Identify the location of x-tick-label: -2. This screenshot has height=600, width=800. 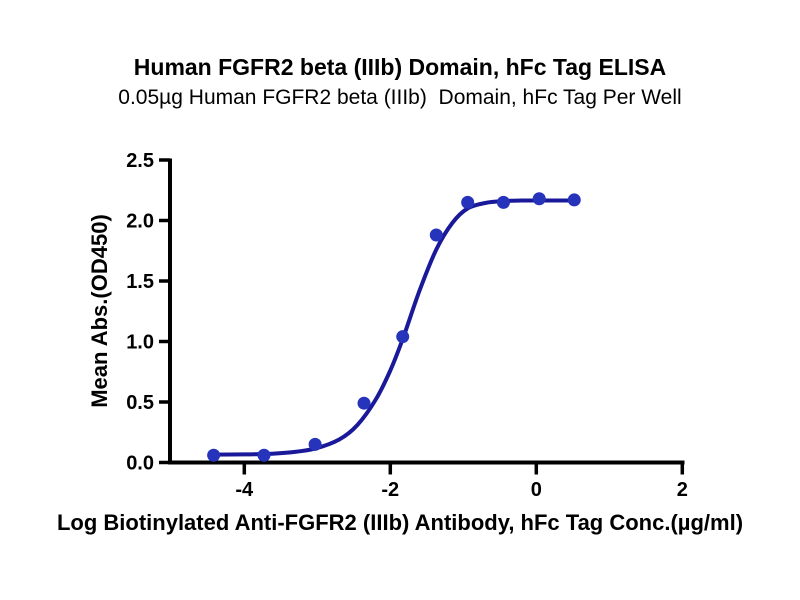
(390, 490).